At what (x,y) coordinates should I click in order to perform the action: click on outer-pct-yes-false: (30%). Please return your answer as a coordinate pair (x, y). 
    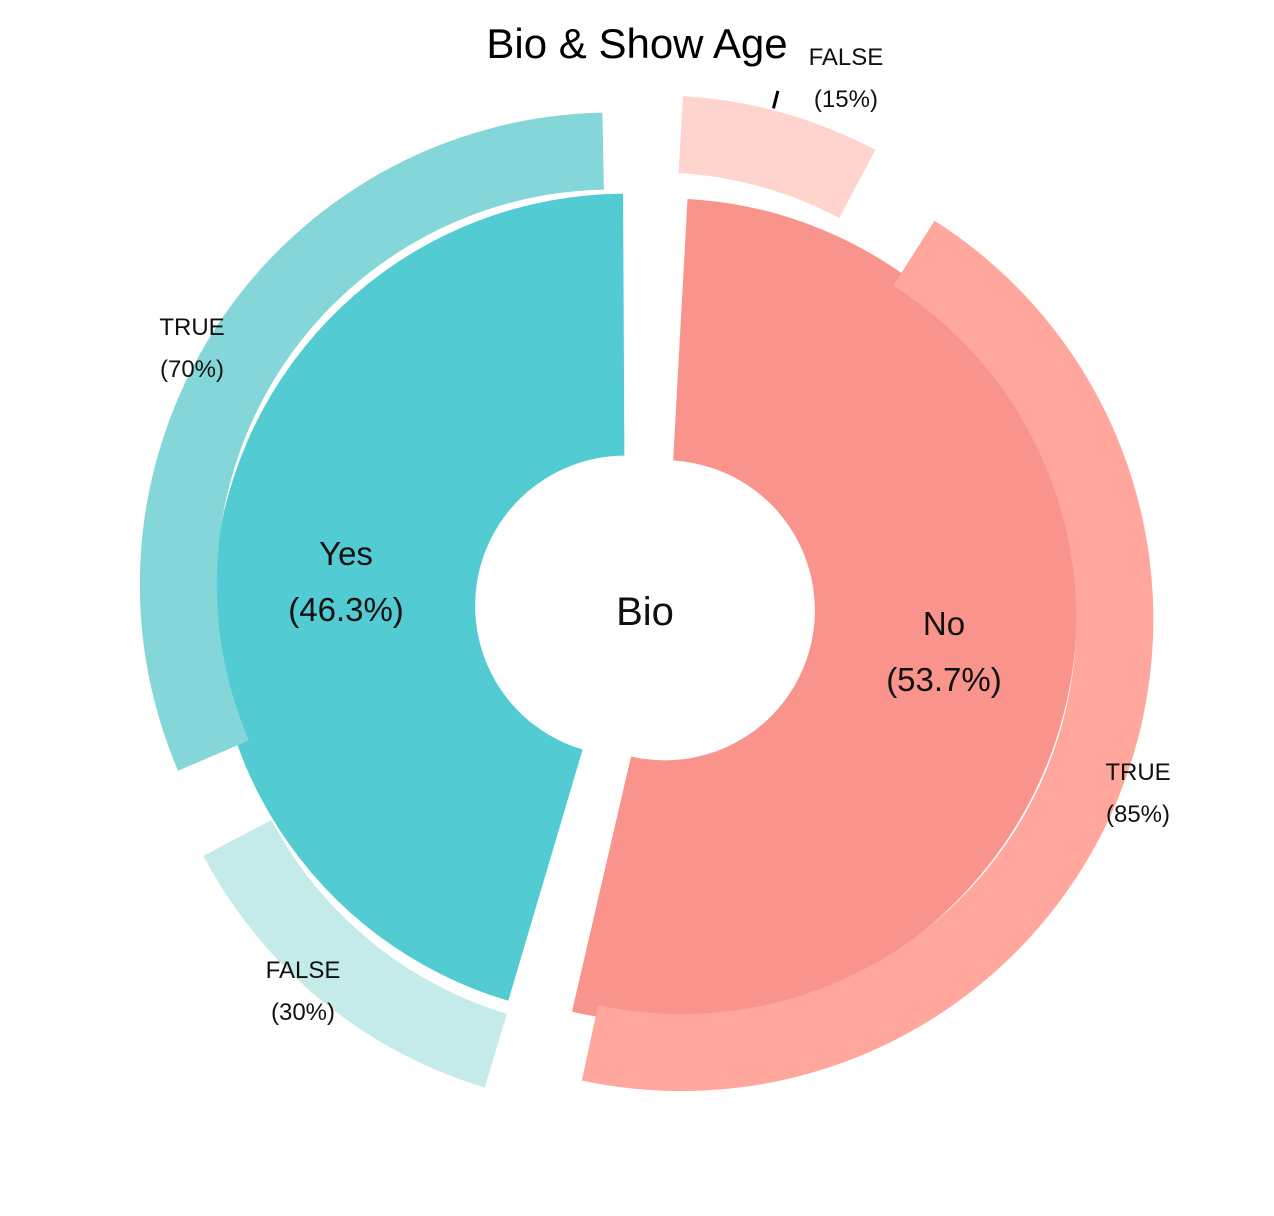
    Looking at the image, I should click on (303, 1012).